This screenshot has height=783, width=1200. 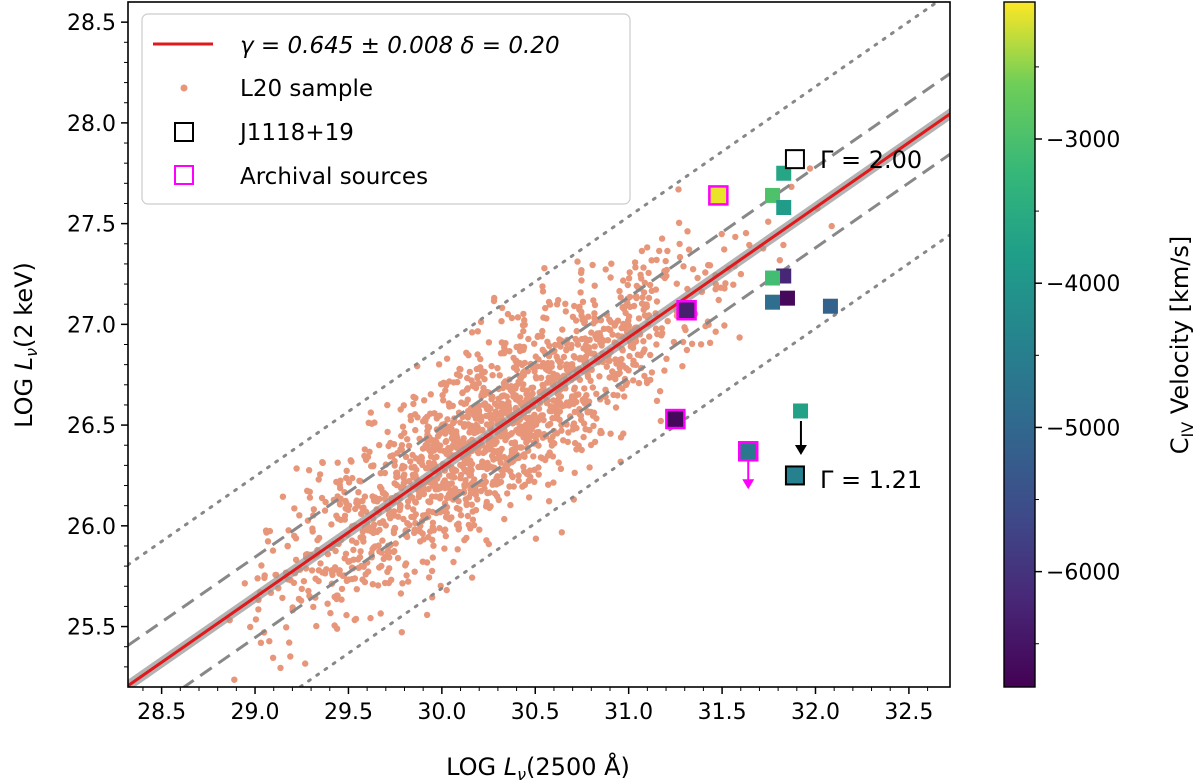 What do you see at coordinates (801, 411) in the screenshot?
I see `velocity-square` at bounding box center [801, 411].